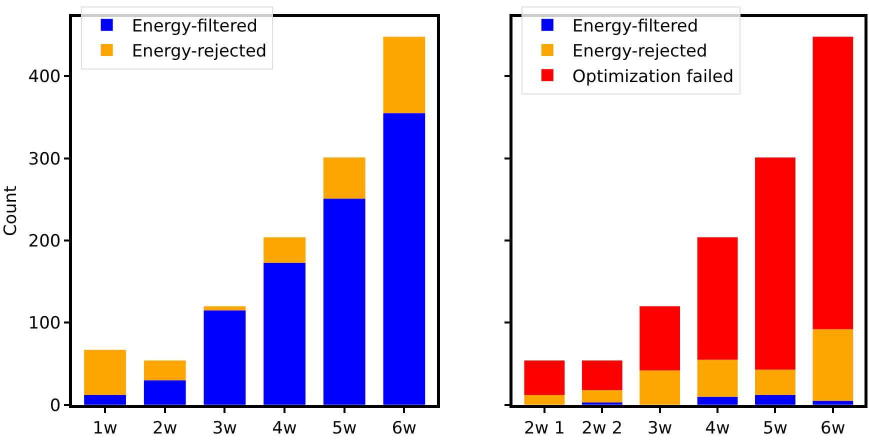  What do you see at coordinates (653, 76) in the screenshot?
I see `legend-label: Optimization failed` at bounding box center [653, 76].